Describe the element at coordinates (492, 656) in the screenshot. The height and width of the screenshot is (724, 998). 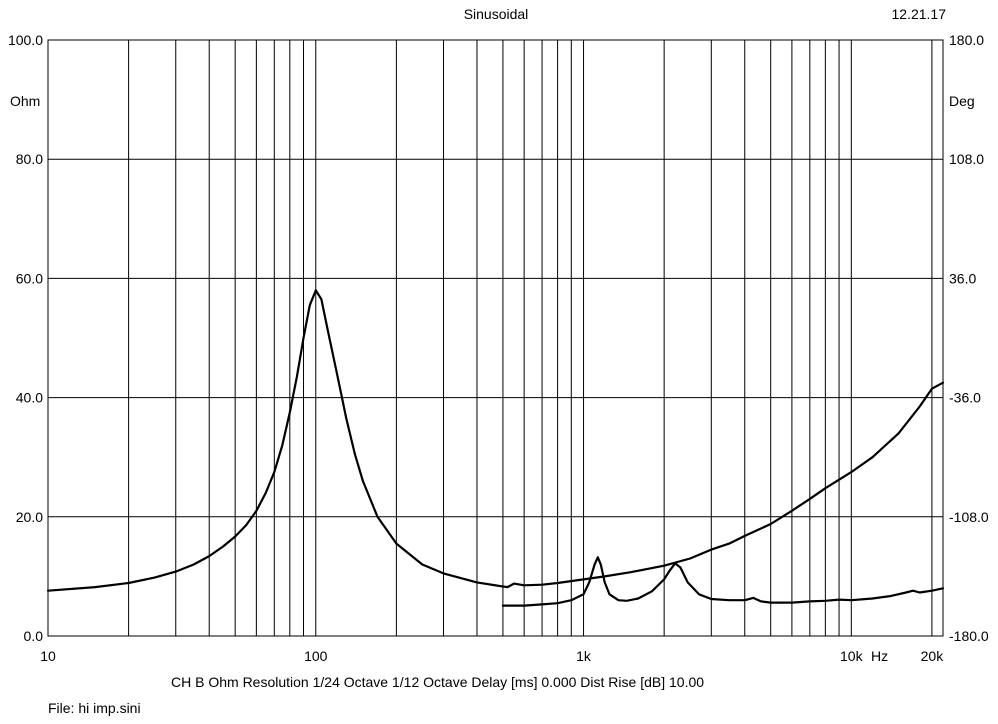
I see `x-axis: 10 100 1k 10k 20k` at that location.